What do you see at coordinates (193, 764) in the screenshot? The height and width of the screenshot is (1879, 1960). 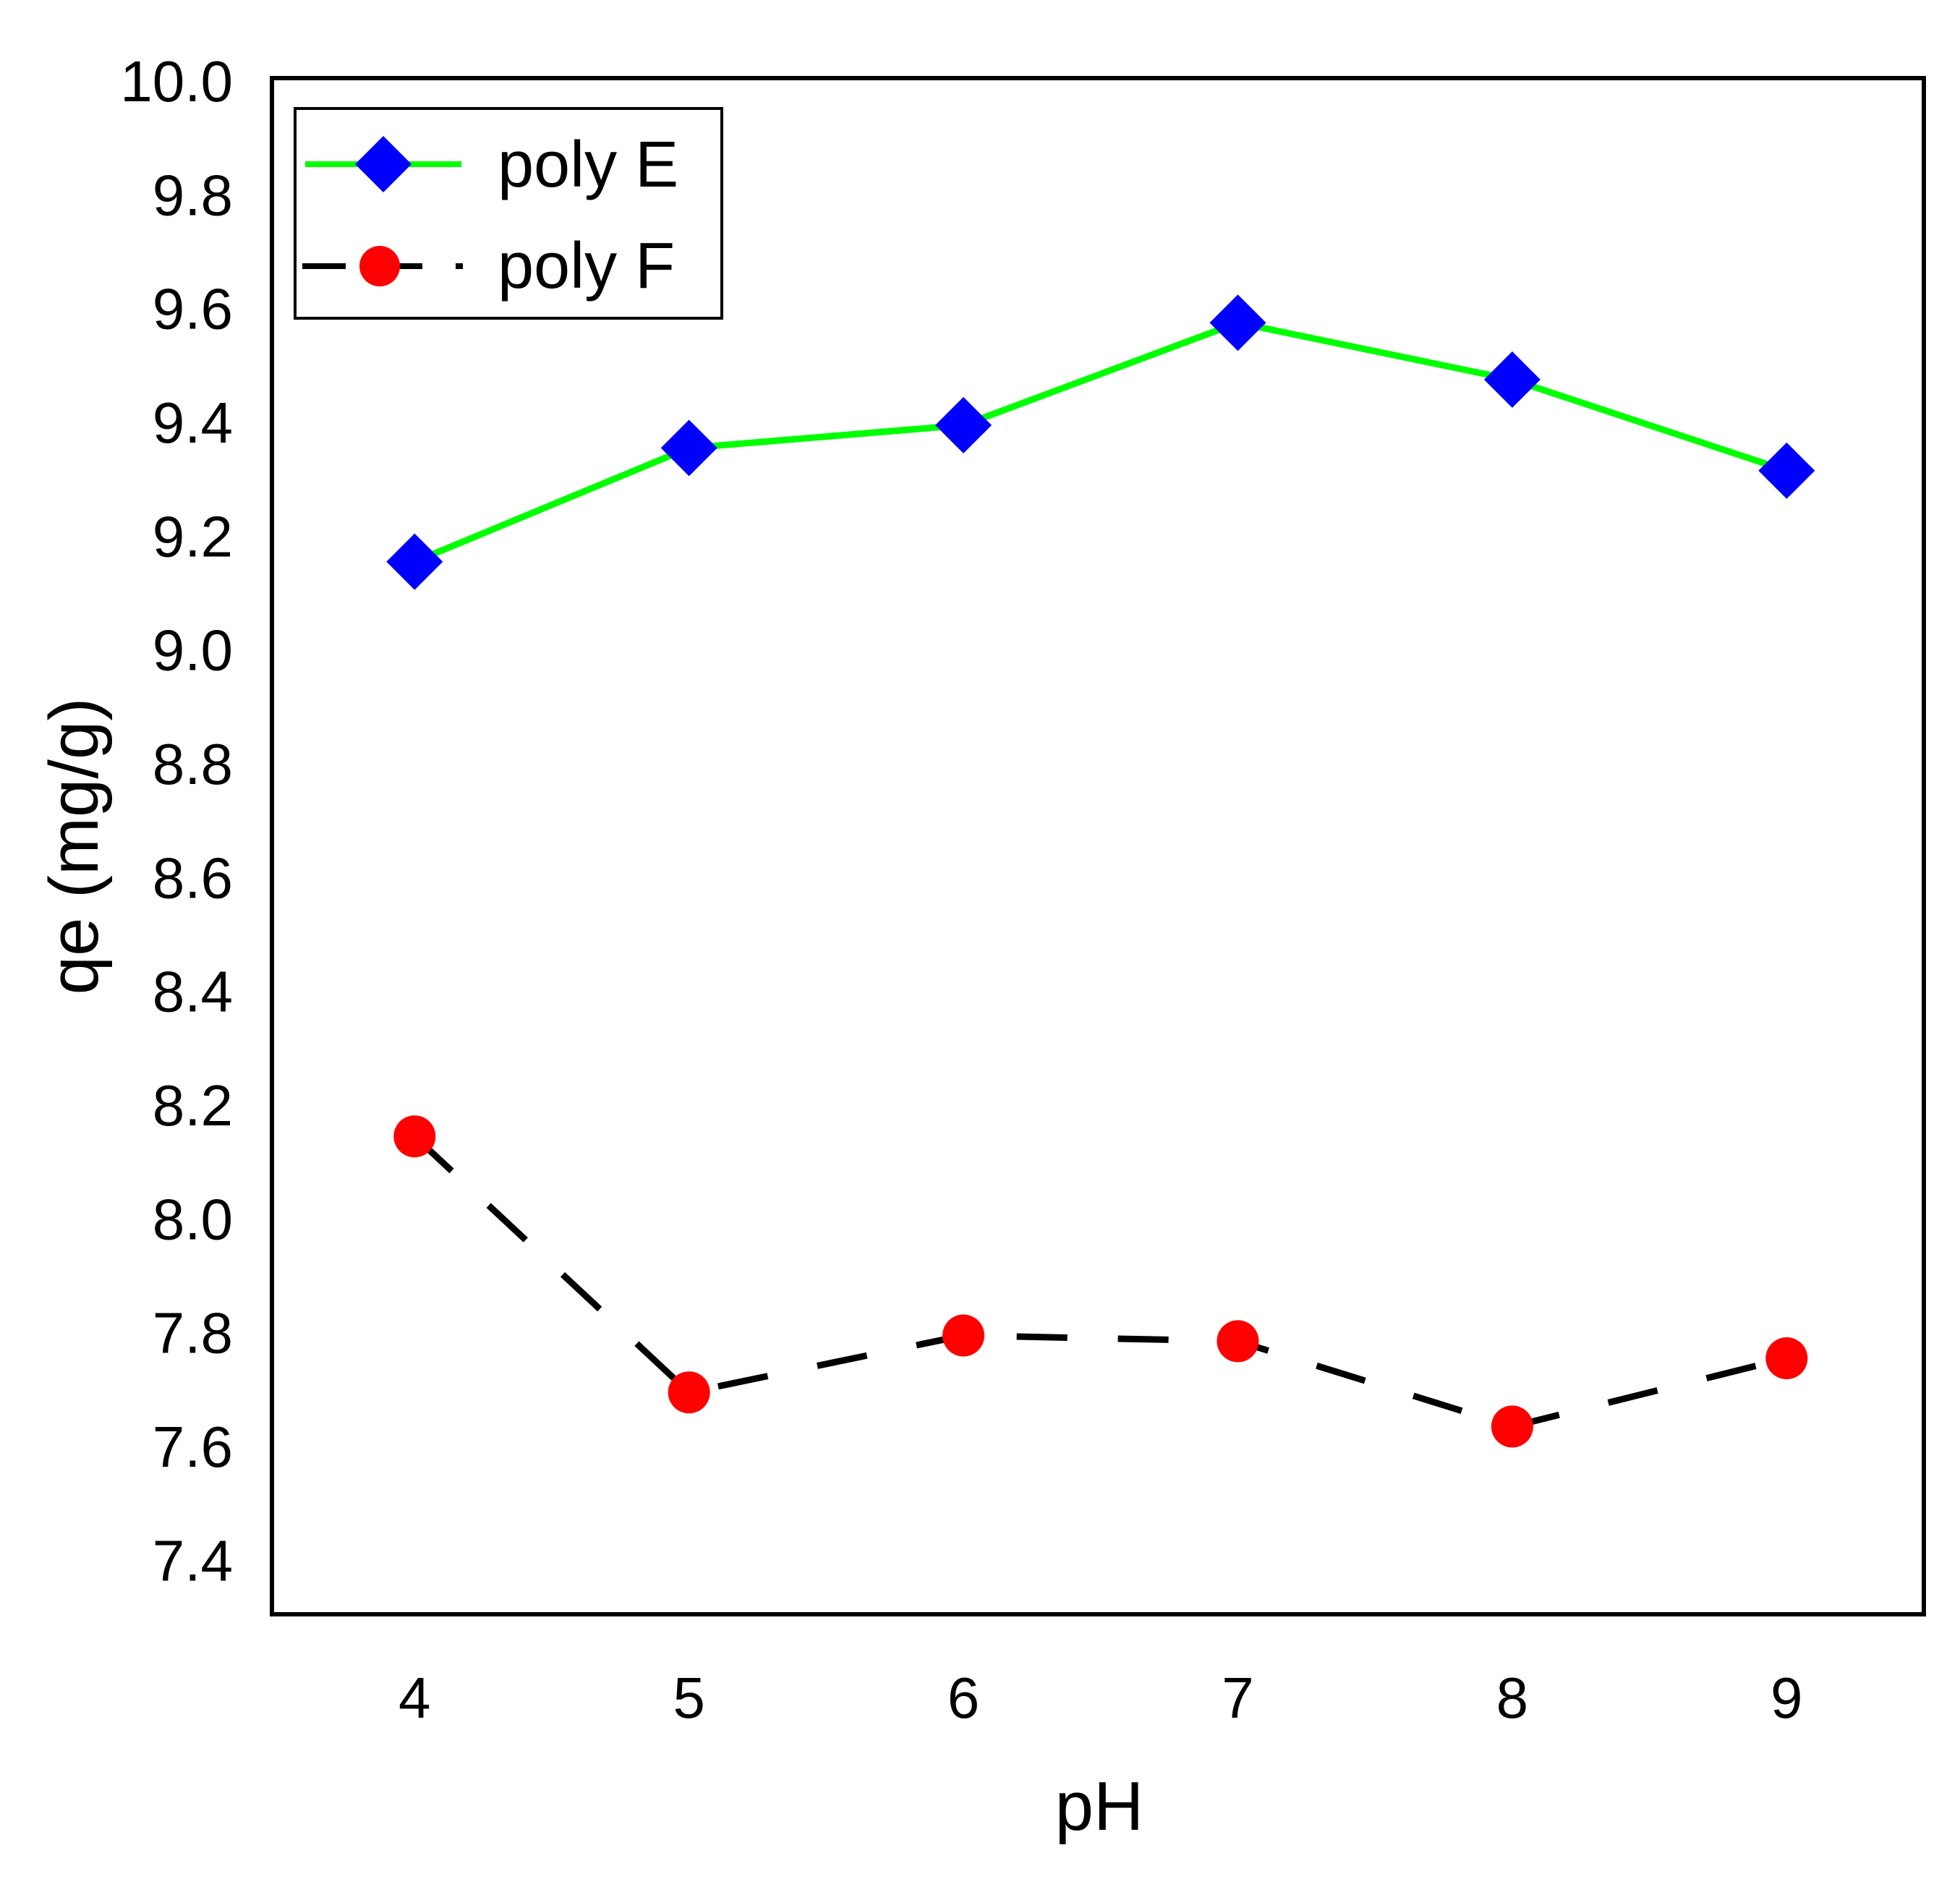 I see `y-tick-label: 8.8` at bounding box center [193, 764].